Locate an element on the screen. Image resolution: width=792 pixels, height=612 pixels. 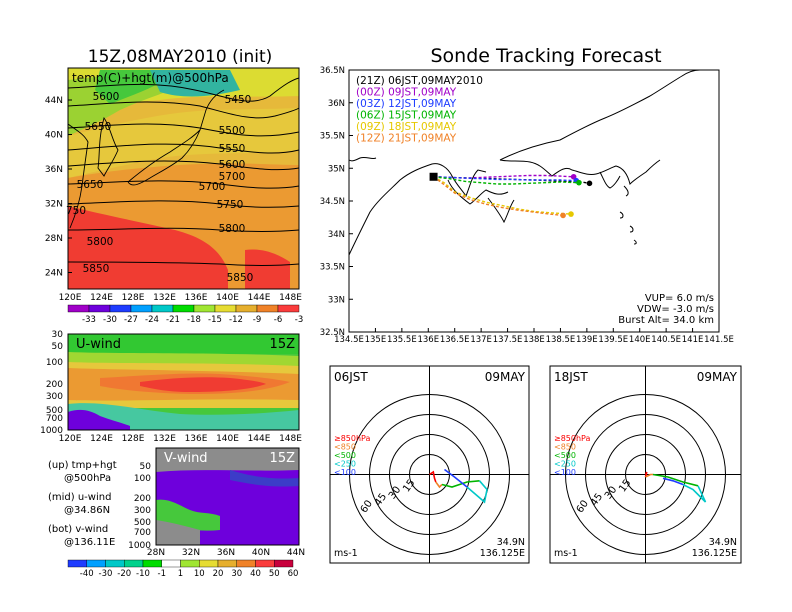
lat-tick-label: 34N is located at coordinates (336, 235).